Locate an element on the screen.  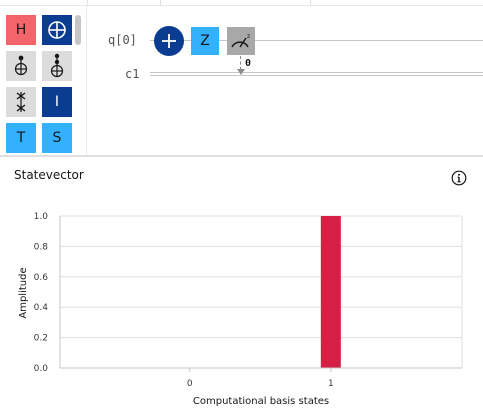
measure-icon: z is located at coordinates (240, 40).